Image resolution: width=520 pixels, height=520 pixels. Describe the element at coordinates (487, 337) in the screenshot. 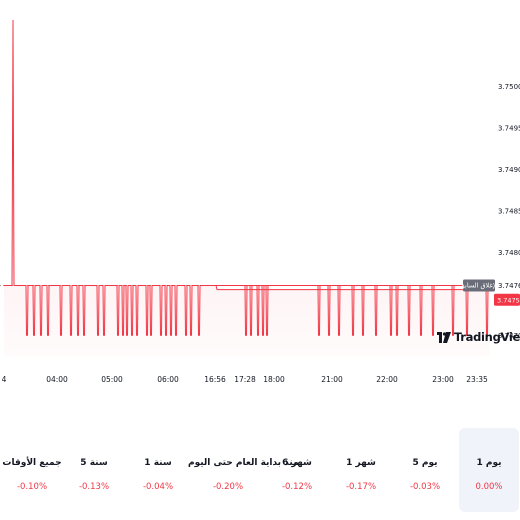

I see `tradingview-logo-text: TradingView` at that location.